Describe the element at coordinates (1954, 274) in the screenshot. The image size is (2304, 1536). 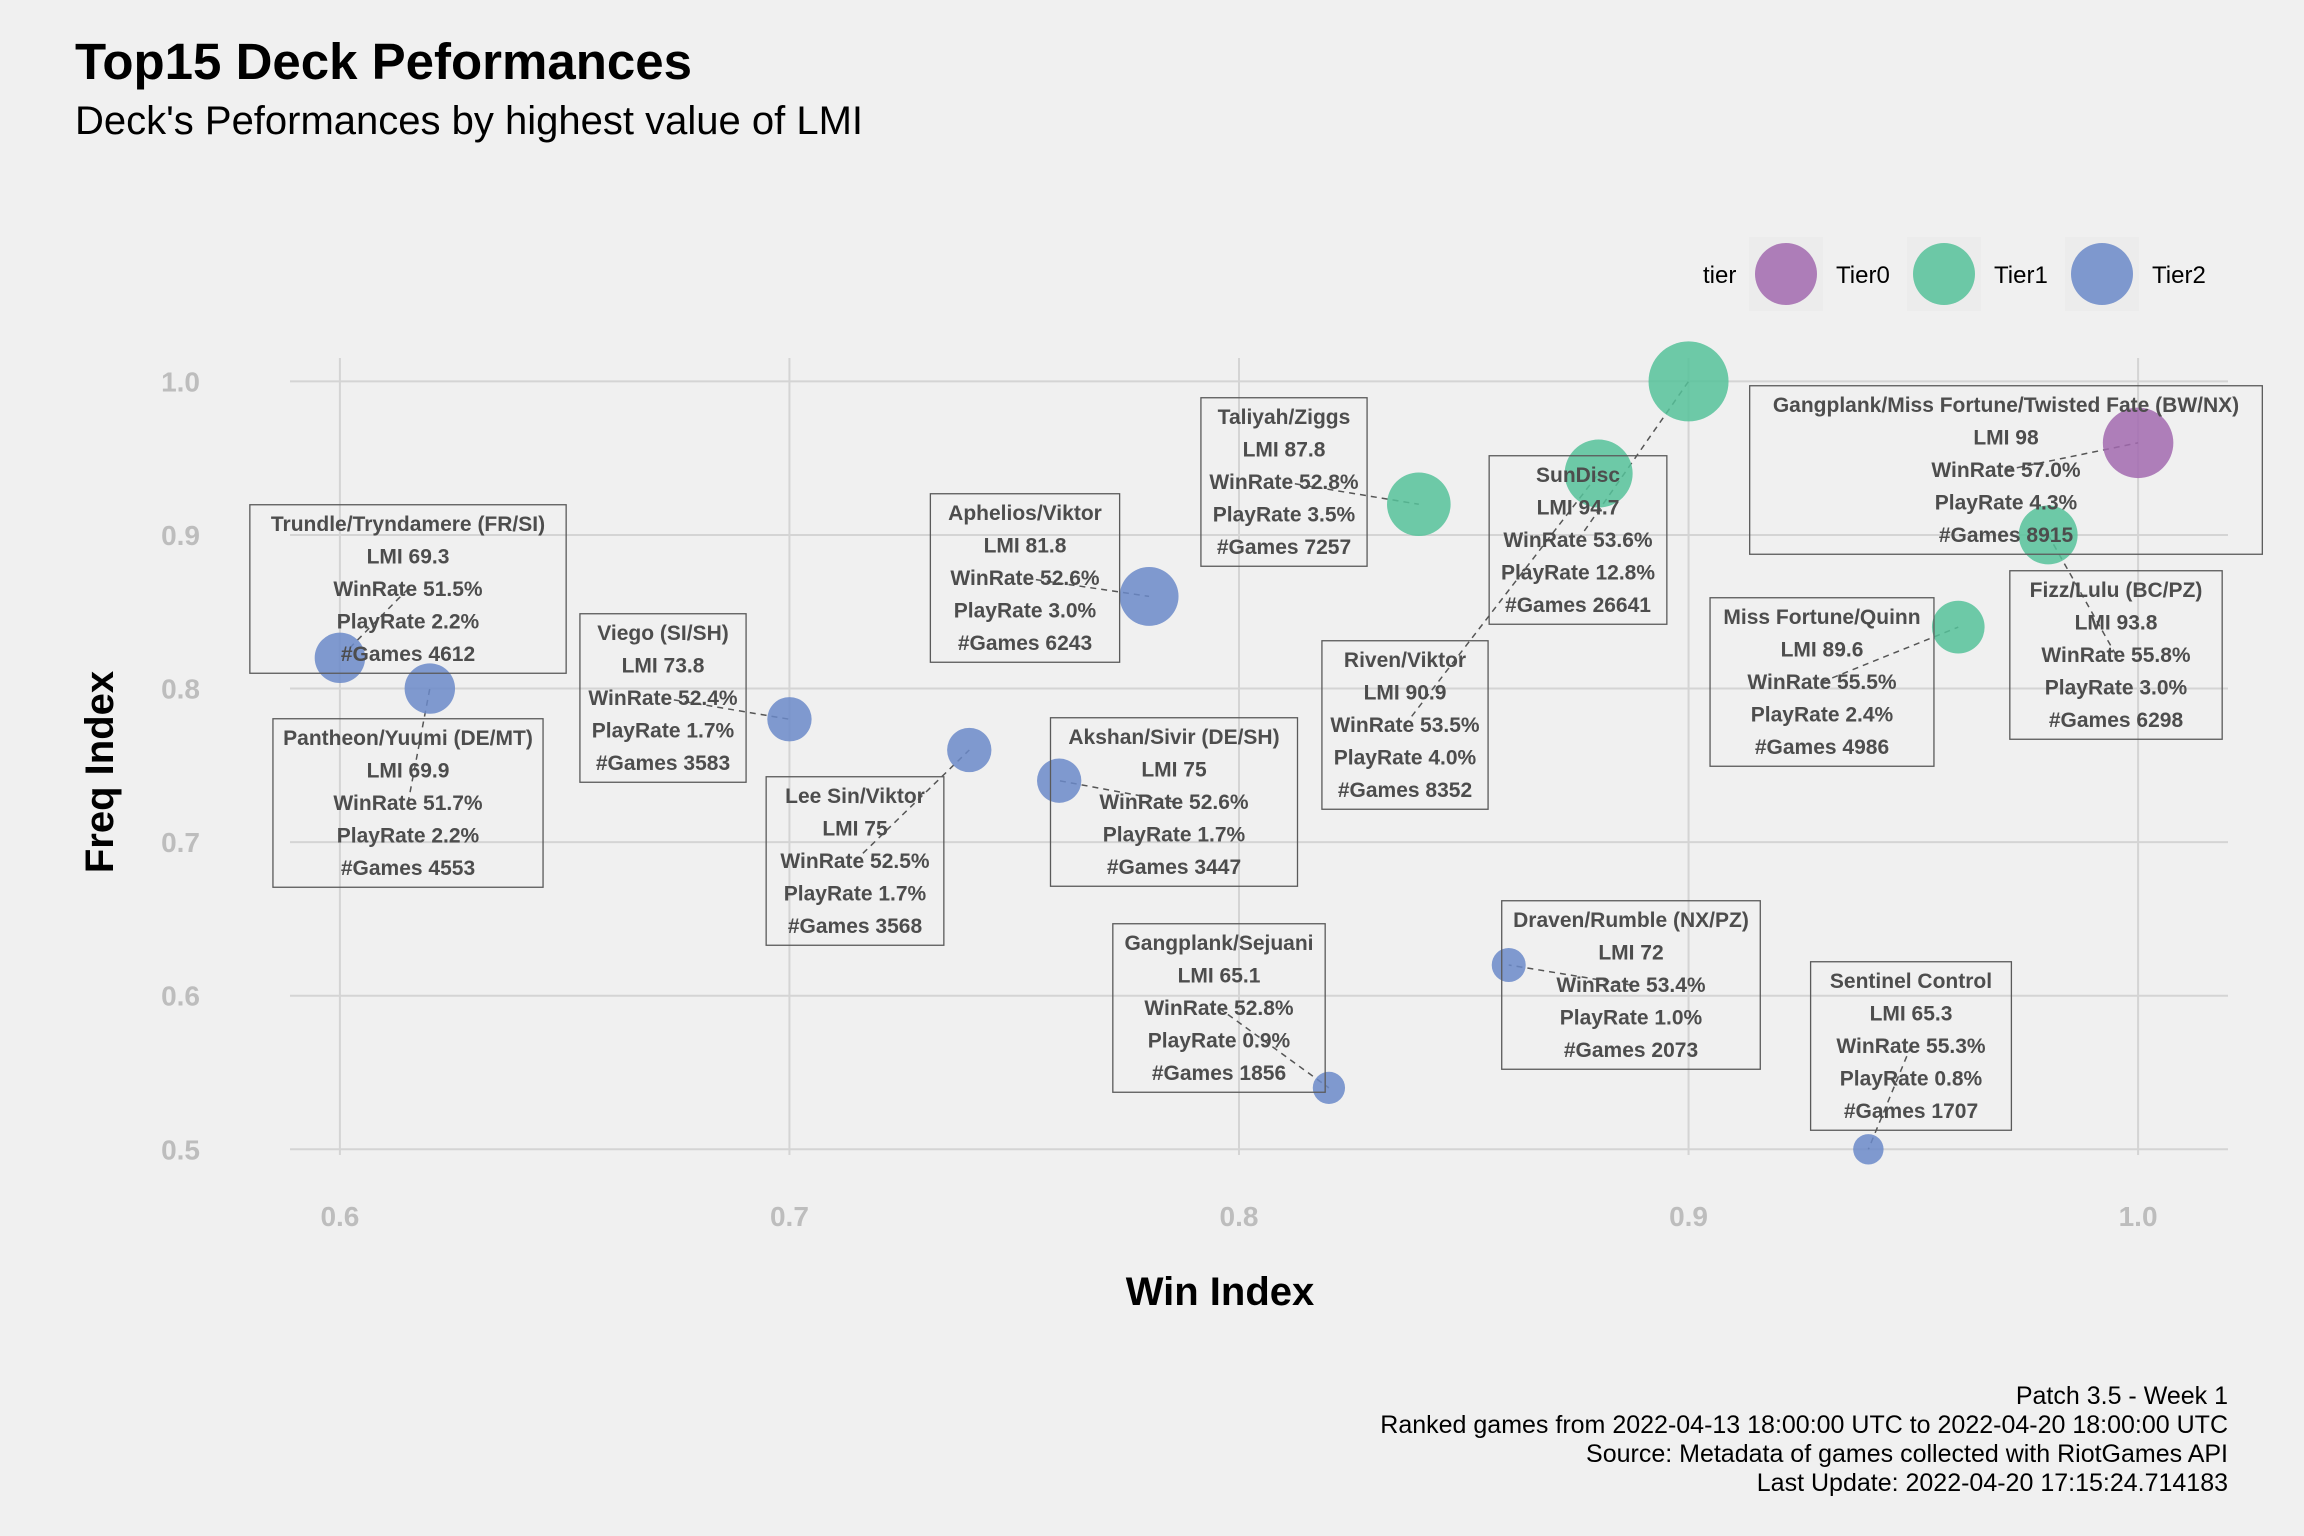
I see `legend: tier Tier0 Tier1 Tier2` at that location.